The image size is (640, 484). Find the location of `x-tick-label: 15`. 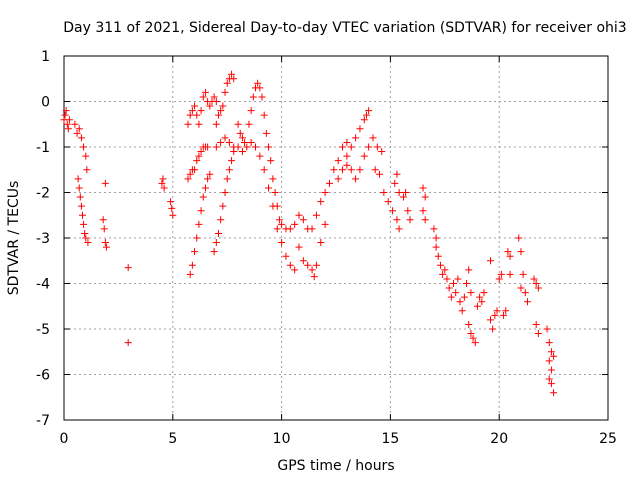

x-tick-label: 15 is located at coordinates (390, 439).